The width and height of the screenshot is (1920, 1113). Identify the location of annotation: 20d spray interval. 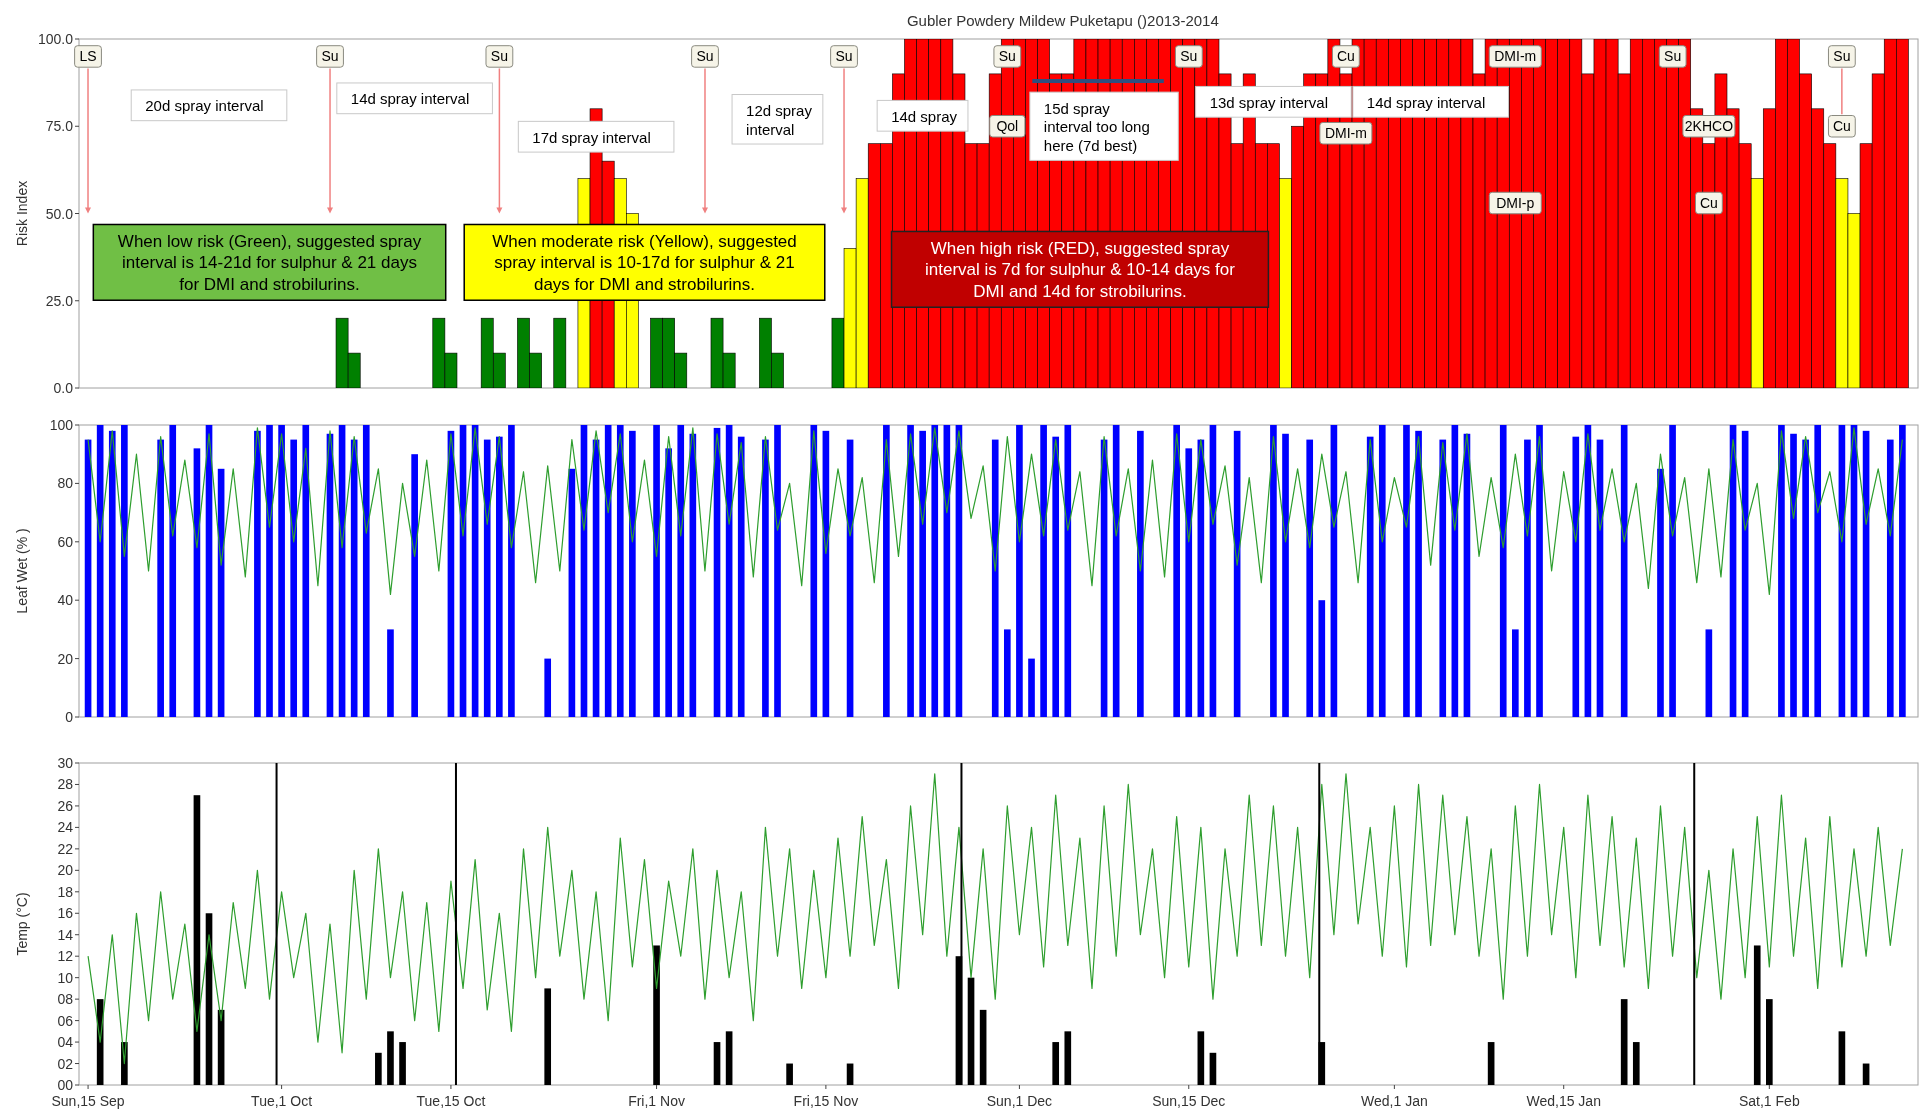
(204, 105).